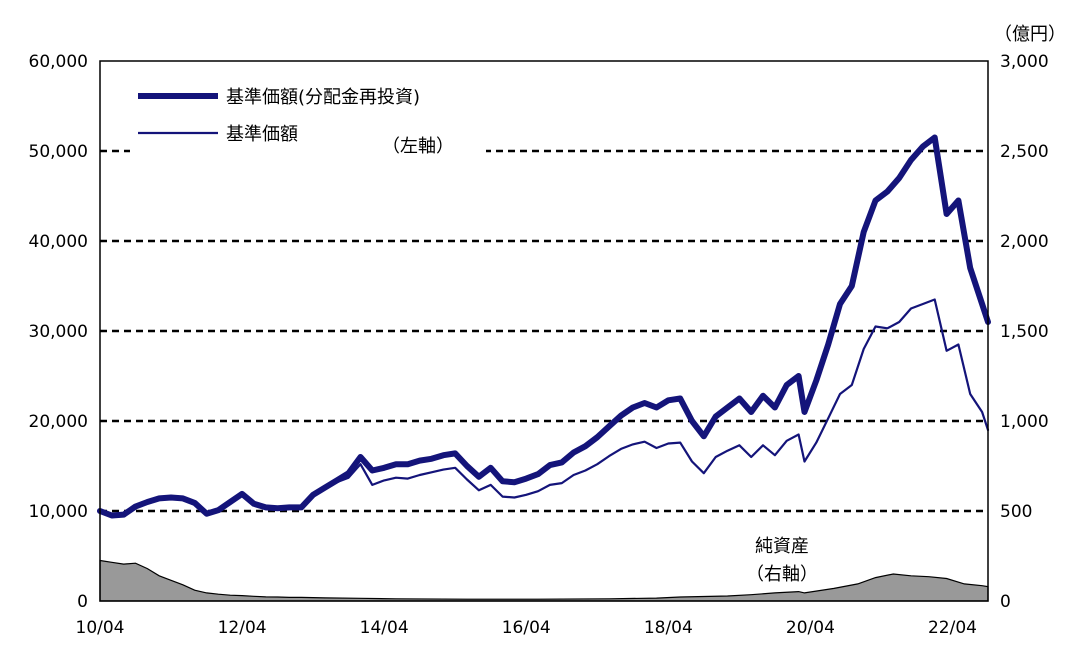 This screenshot has height=665, width=1079. I want to click on net-assets-label: 純資産, so click(782, 546).